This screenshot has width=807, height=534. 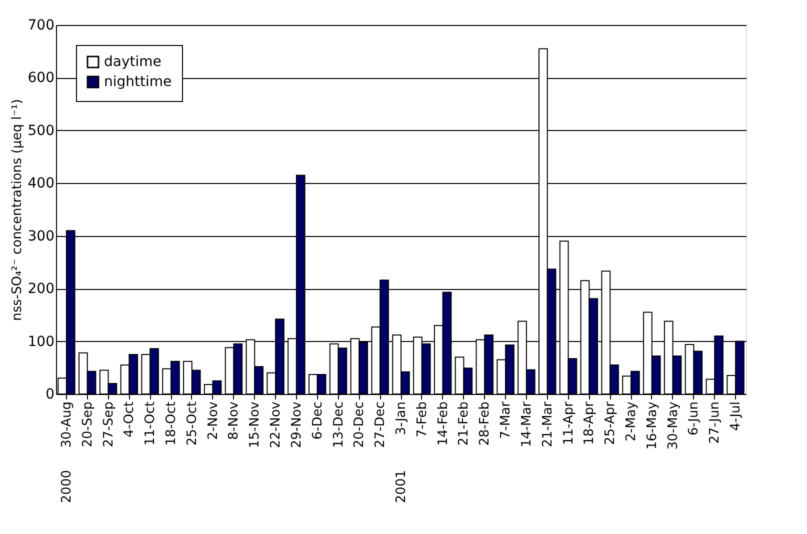 I want to click on x-tick-label: 27-Sep, so click(x=108, y=425).